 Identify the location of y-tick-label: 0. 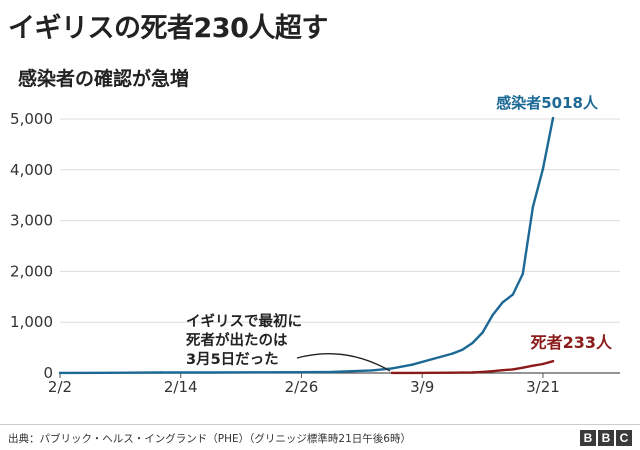
(48, 373).